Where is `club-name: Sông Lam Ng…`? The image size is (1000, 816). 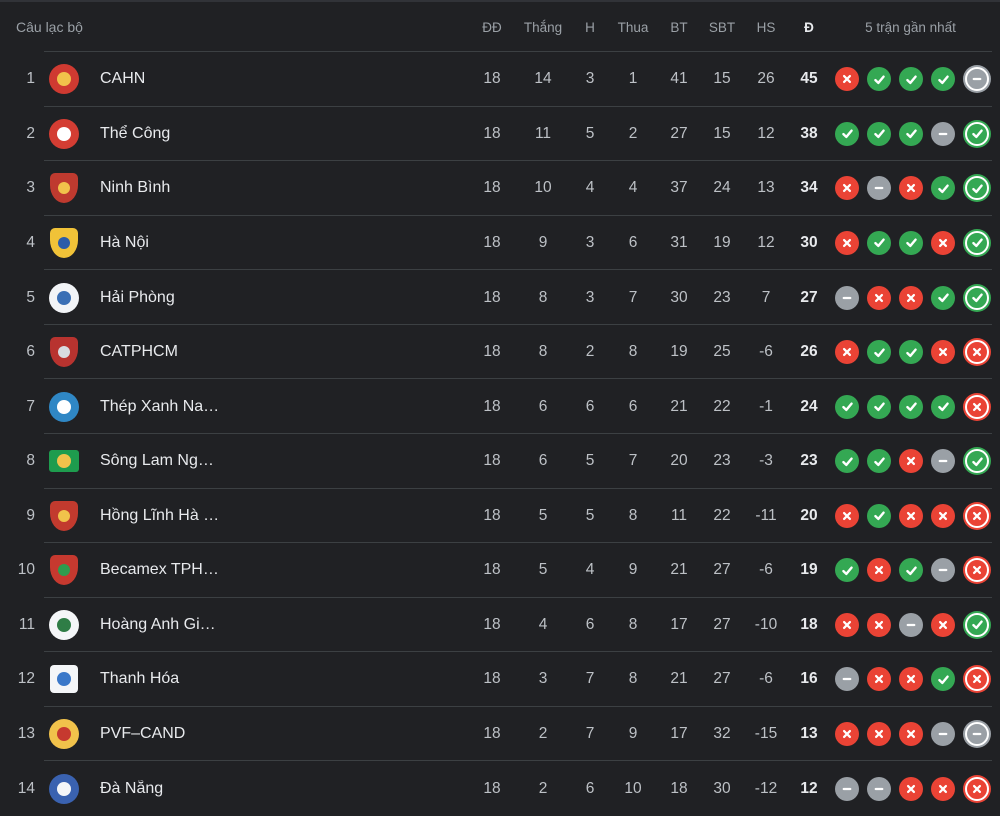 club-name: Sông Lam Ng… is located at coordinates (157, 461).